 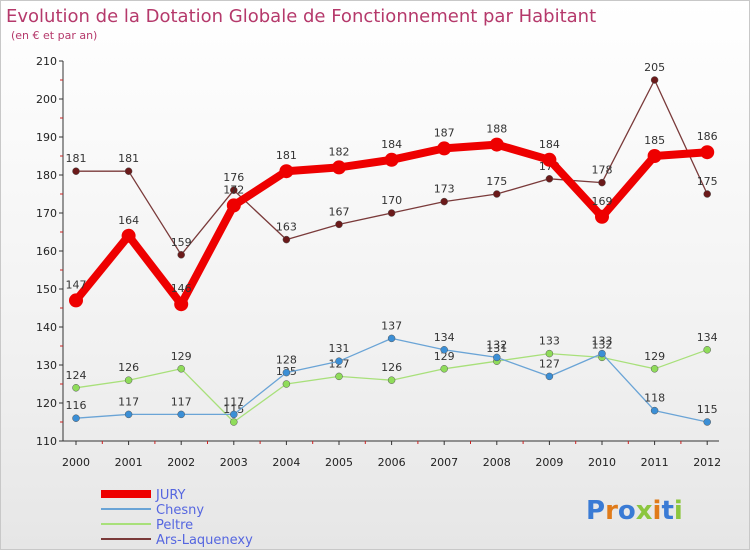 What do you see at coordinates (602, 201) in the screenshot?
I see `data-label: 169` at bounding box center [602, 201].